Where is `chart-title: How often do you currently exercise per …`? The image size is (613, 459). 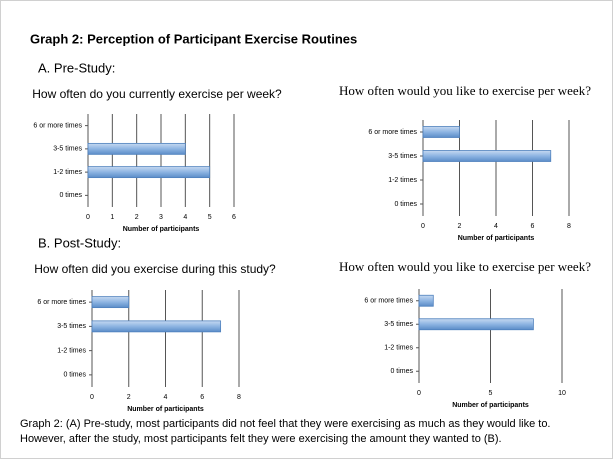 chart-title: How often do you currently exercise per … is located at coordinates (157, 94).